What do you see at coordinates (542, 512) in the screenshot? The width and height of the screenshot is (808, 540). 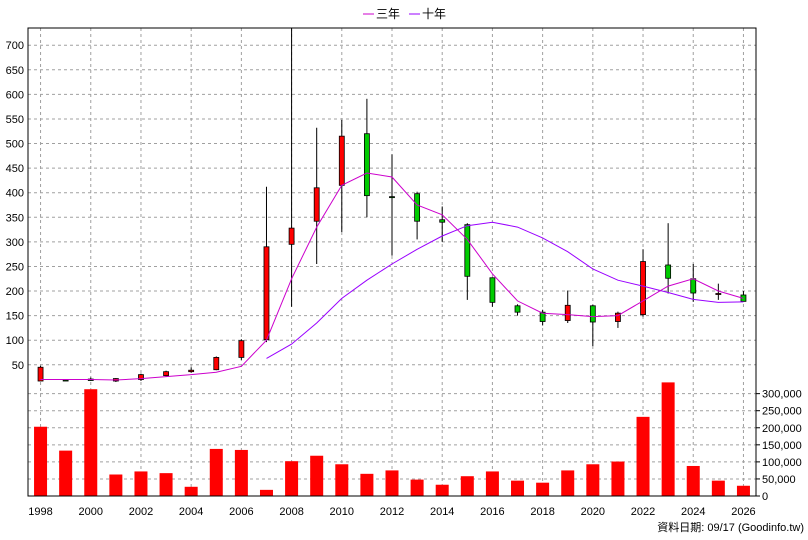 I see `x-tick-label: 2018` at bounding box center [542, 512].